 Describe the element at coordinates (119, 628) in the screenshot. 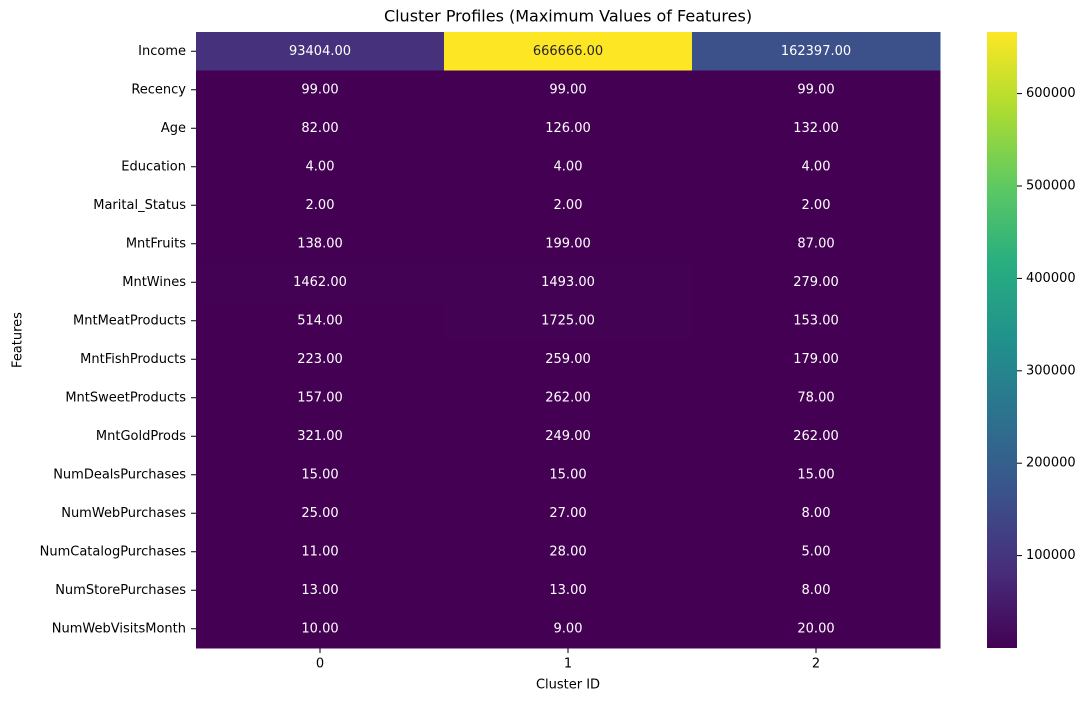

I see `y-tick-label: NumWebVisitsMonth` at that location.